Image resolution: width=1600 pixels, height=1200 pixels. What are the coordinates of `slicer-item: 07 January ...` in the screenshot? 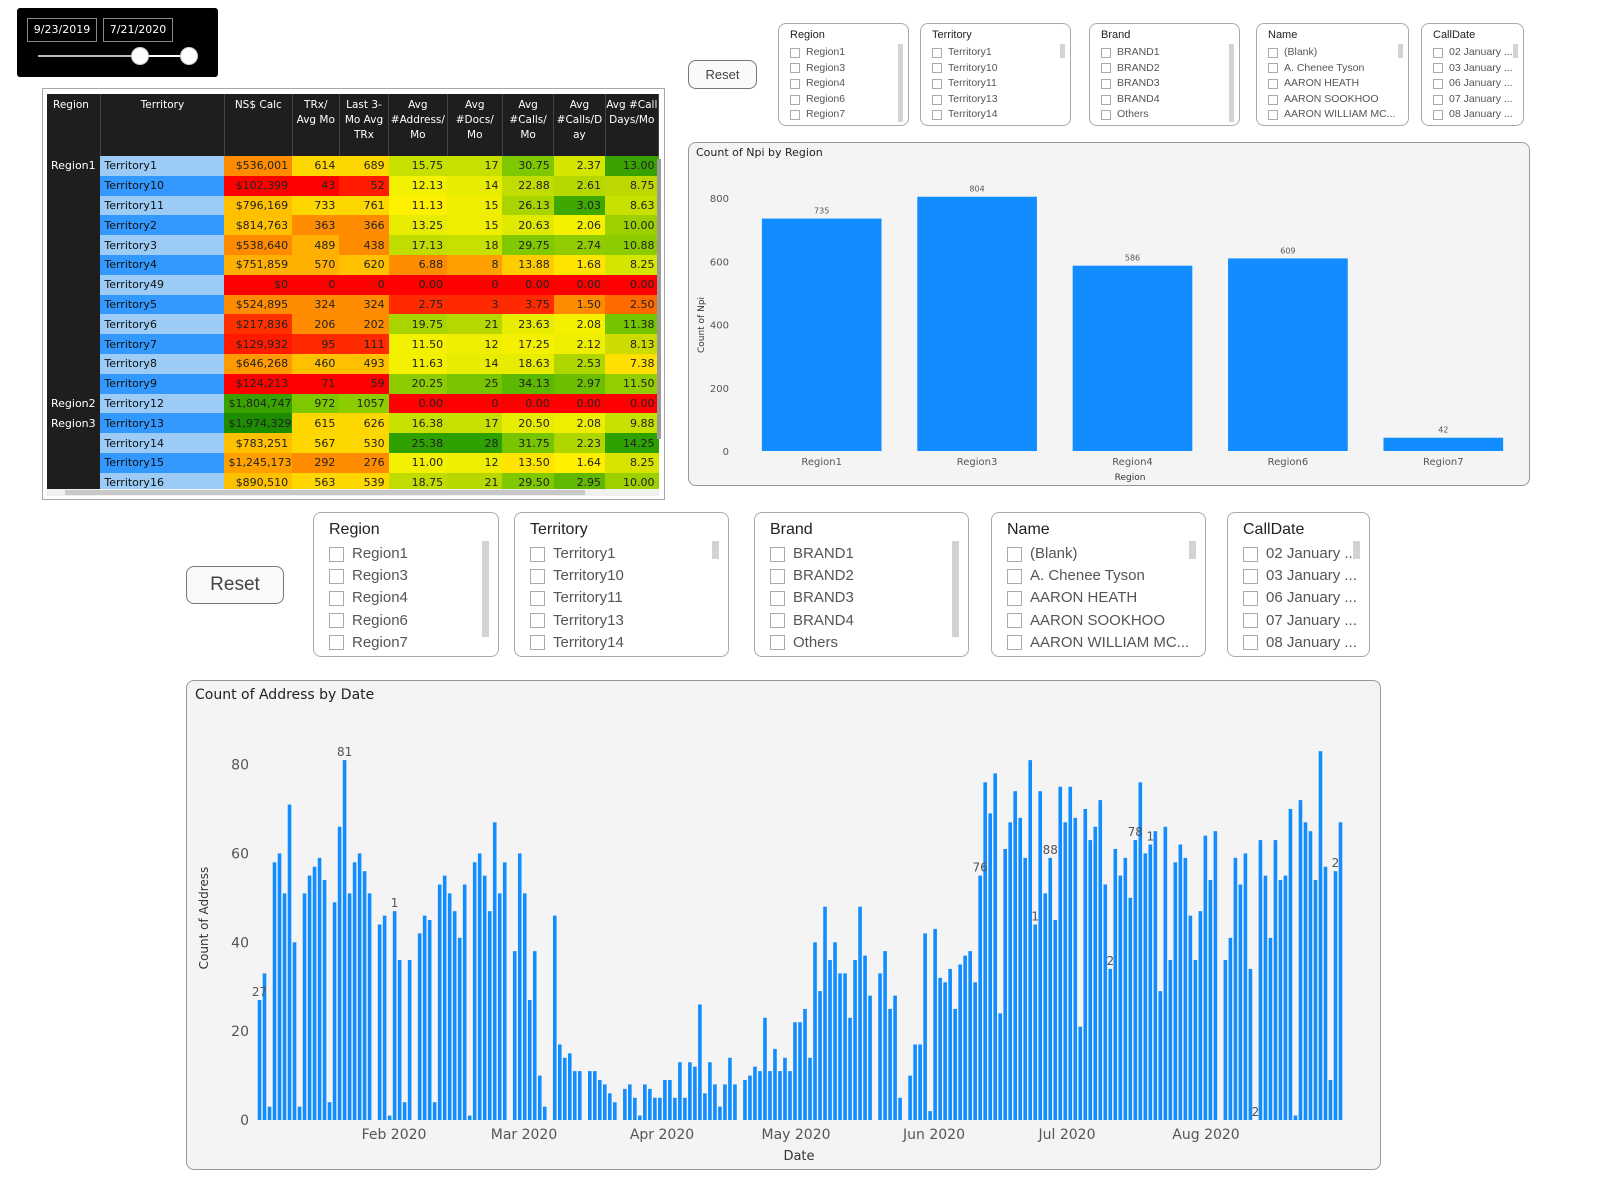 It's located at (1300, 621).